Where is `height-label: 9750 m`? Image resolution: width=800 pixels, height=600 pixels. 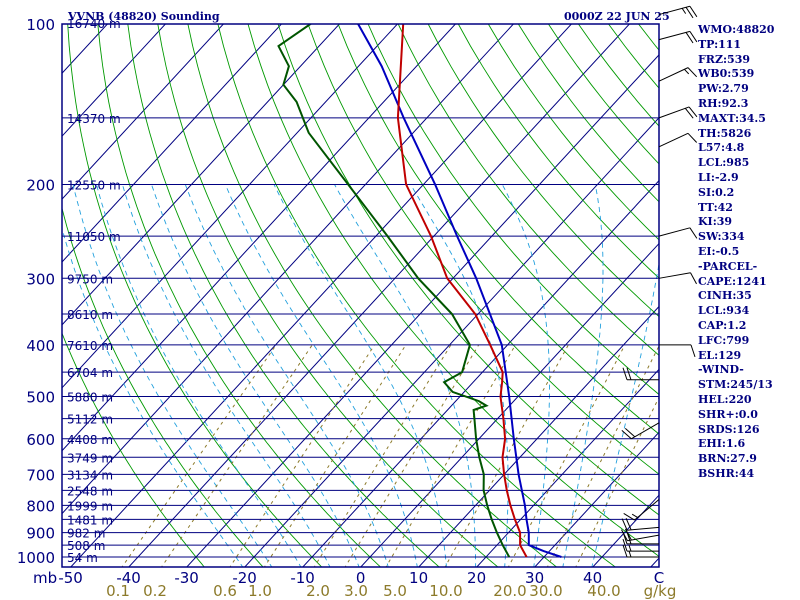
height-label: 9750 m is located at coordinates (90, 279).